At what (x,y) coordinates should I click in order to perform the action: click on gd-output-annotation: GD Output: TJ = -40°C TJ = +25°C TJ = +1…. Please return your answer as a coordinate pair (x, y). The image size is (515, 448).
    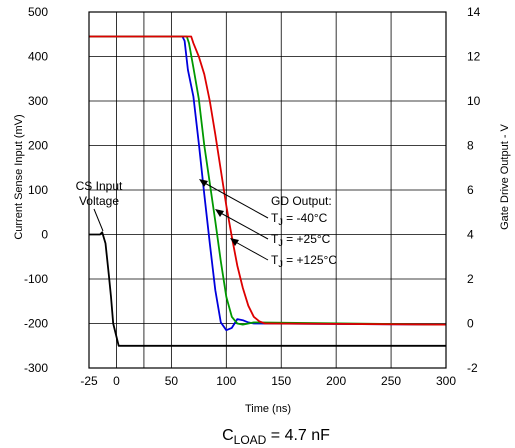
    Looking at the image, I should click on (268, 224).